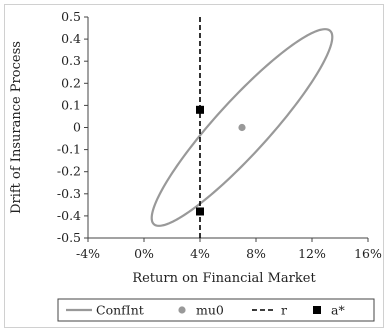  Describe the element at coordinates (69, 149) in the screenshot. I see `y-tick-label: -0.1` at that location.